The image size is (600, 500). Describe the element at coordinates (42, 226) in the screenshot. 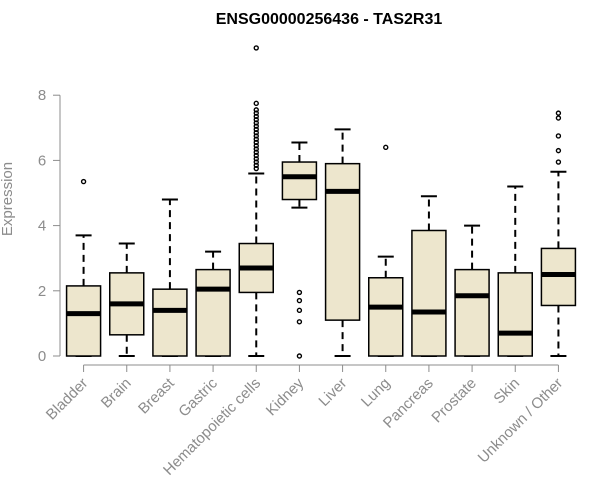

I see `y-tick-label: 4` at that location.